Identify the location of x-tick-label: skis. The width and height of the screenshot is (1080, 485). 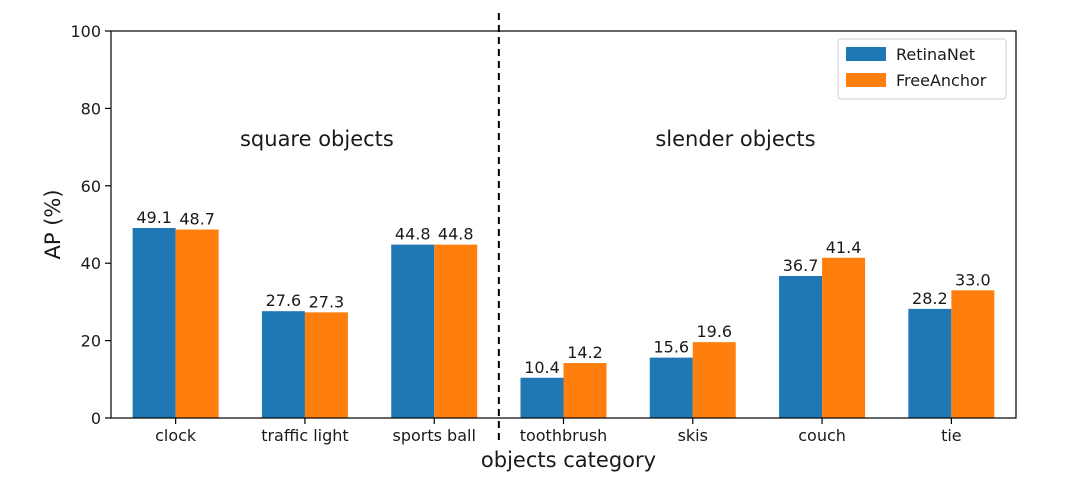
(693, 435).